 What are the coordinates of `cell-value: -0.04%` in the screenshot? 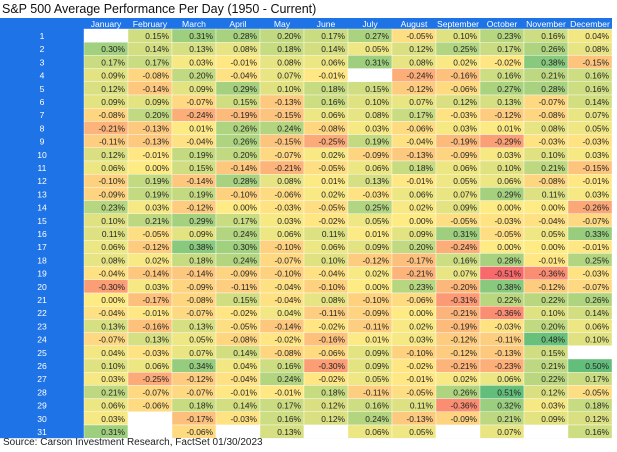 It's located at (243, 76).